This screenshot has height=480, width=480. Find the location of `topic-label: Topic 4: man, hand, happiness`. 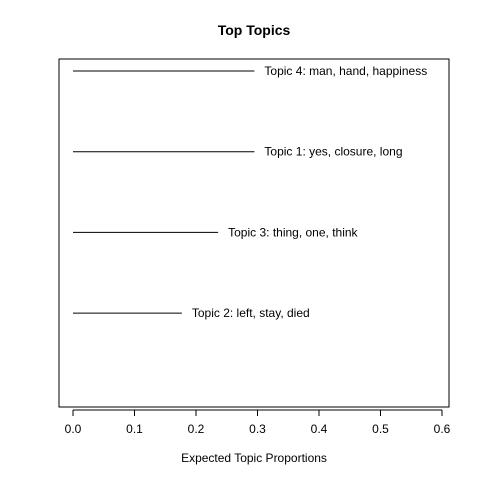

topic-label: Topic 4: man, hand, happiness is located at coordinates (345, 71).